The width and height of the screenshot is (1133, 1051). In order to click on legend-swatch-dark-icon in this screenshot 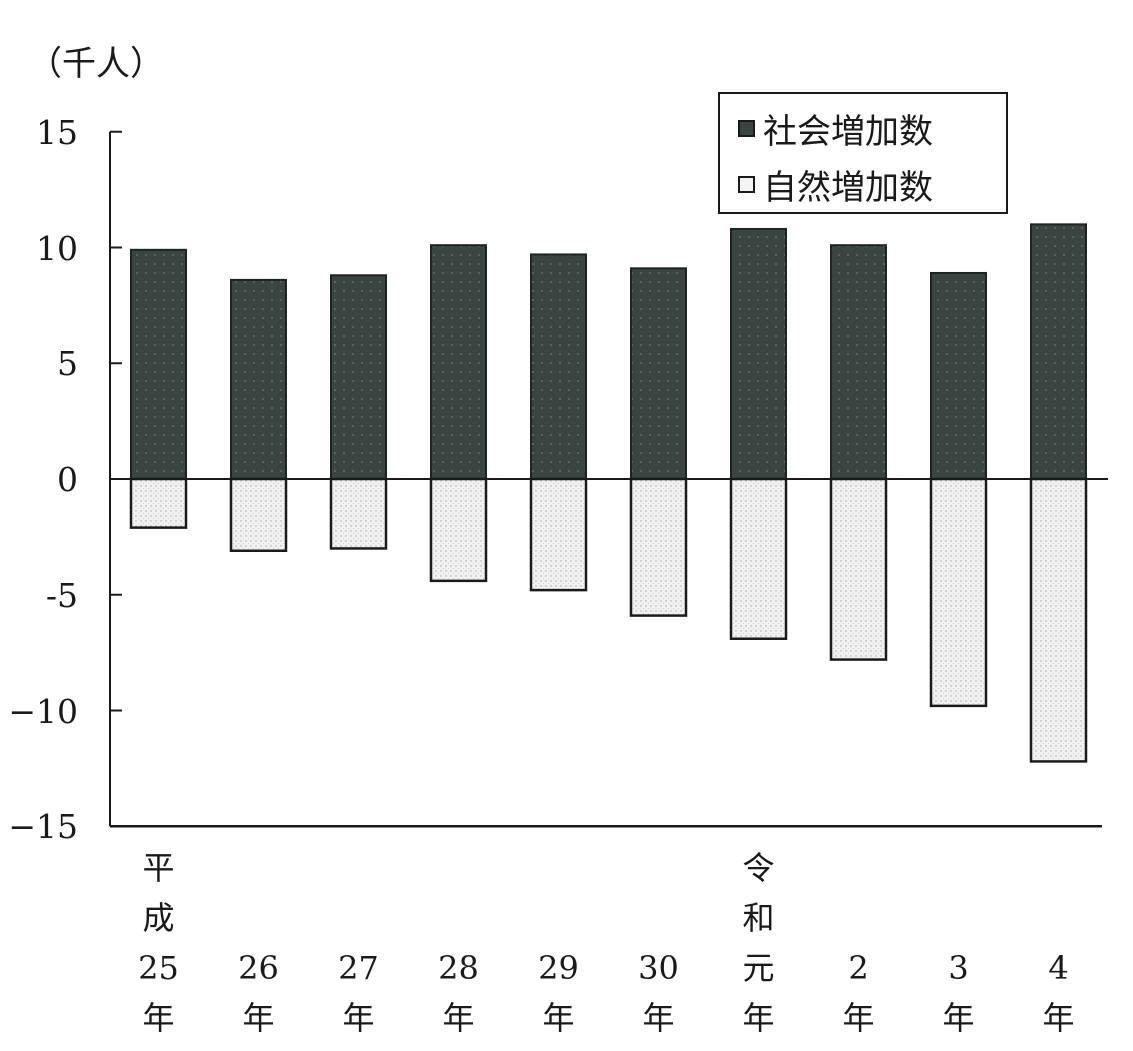, I will do `click(746, 128)`.